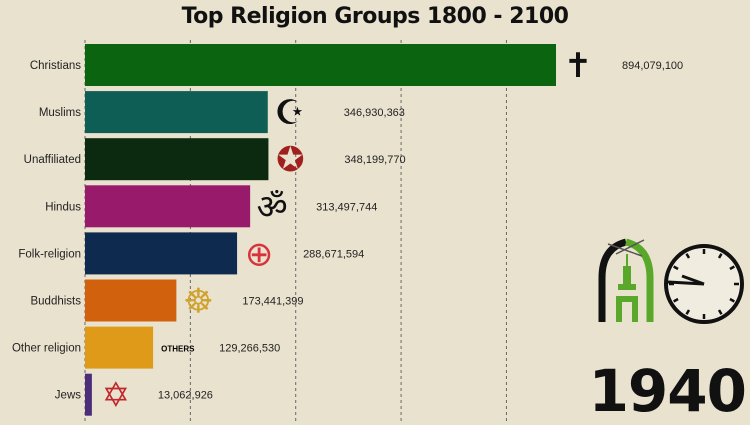 Image resolution: width=750 pixels, height=425 pixels. Describe the element at coordinates (346, 207) in the screenshot. I see `value-label: 313,497,744` at that location.